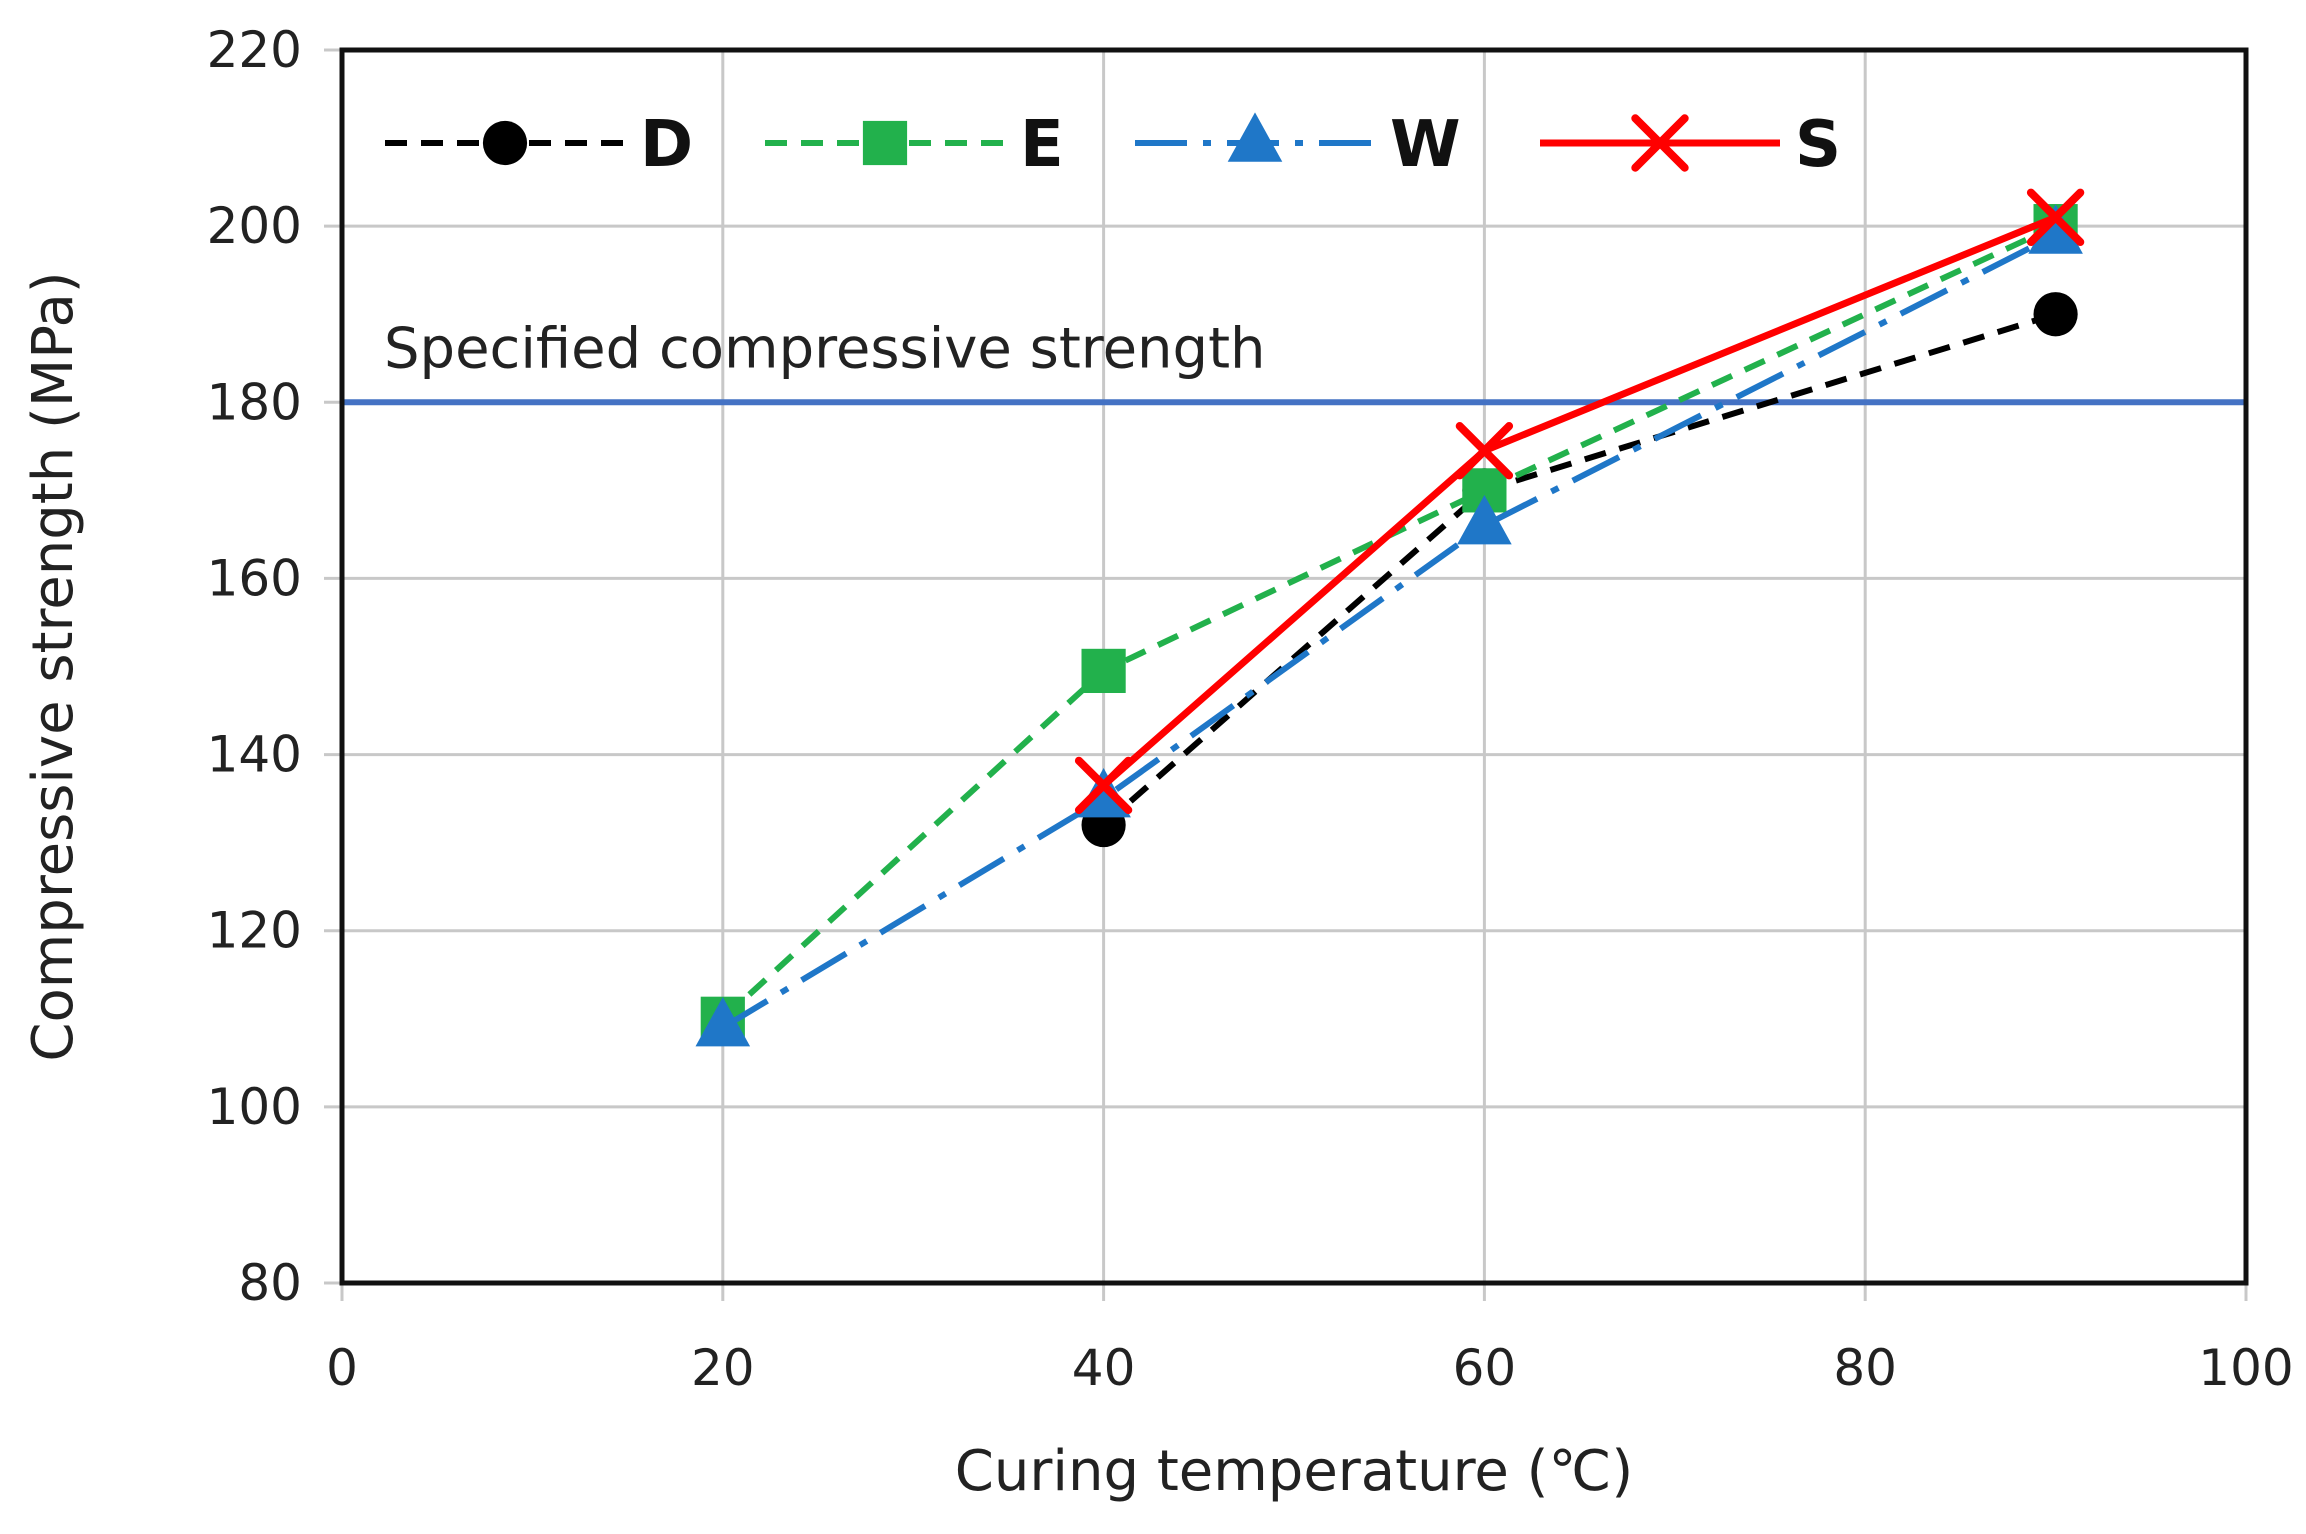 This screenshot has width=2306, height=1534. I want to click on y-tick-label: 160, so click(254, 578).